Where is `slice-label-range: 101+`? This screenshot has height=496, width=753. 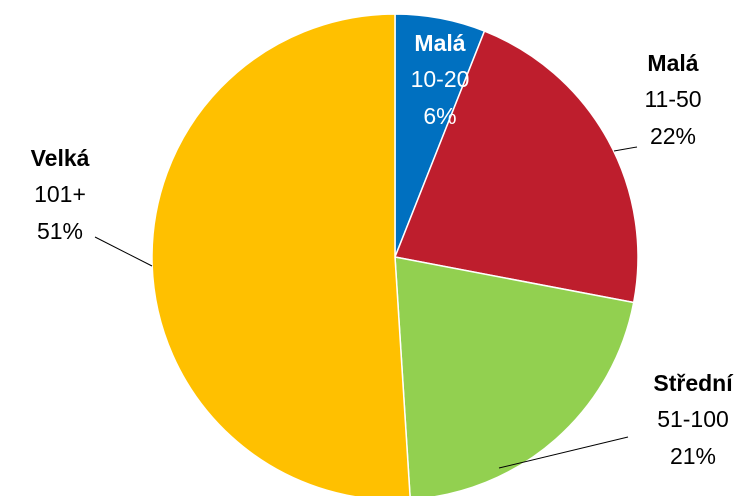 slice-label-range: 101+ is located at coordinates (60, 194).